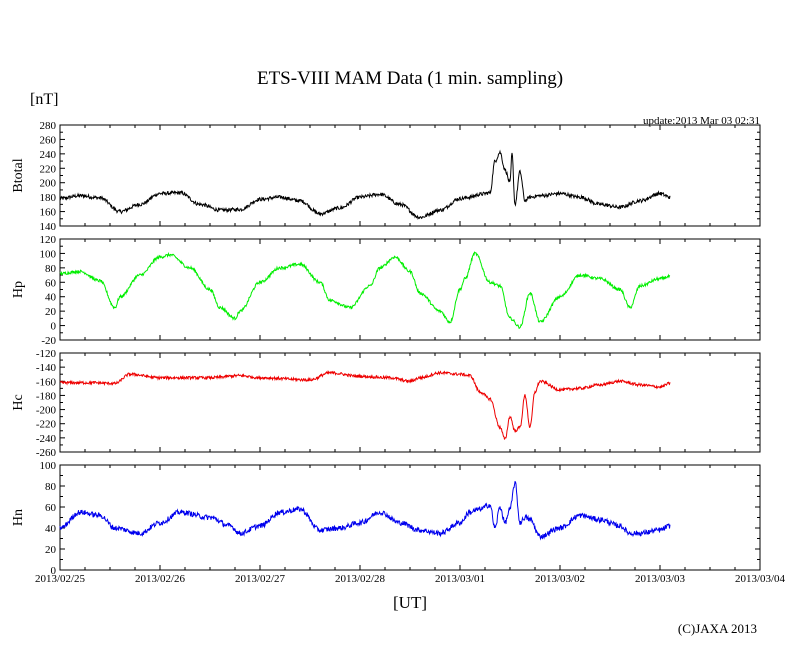  Describe the element at coordinates (46, 453) in the screenshot. I see `y-tick-label: -260` at that location.